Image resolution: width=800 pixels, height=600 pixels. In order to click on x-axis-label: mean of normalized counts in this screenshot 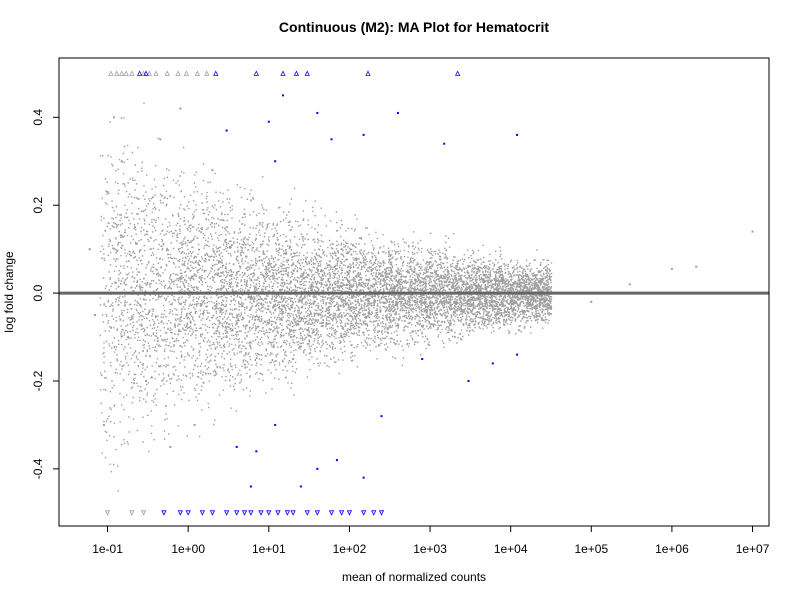, I will do `click(414, 577)`.